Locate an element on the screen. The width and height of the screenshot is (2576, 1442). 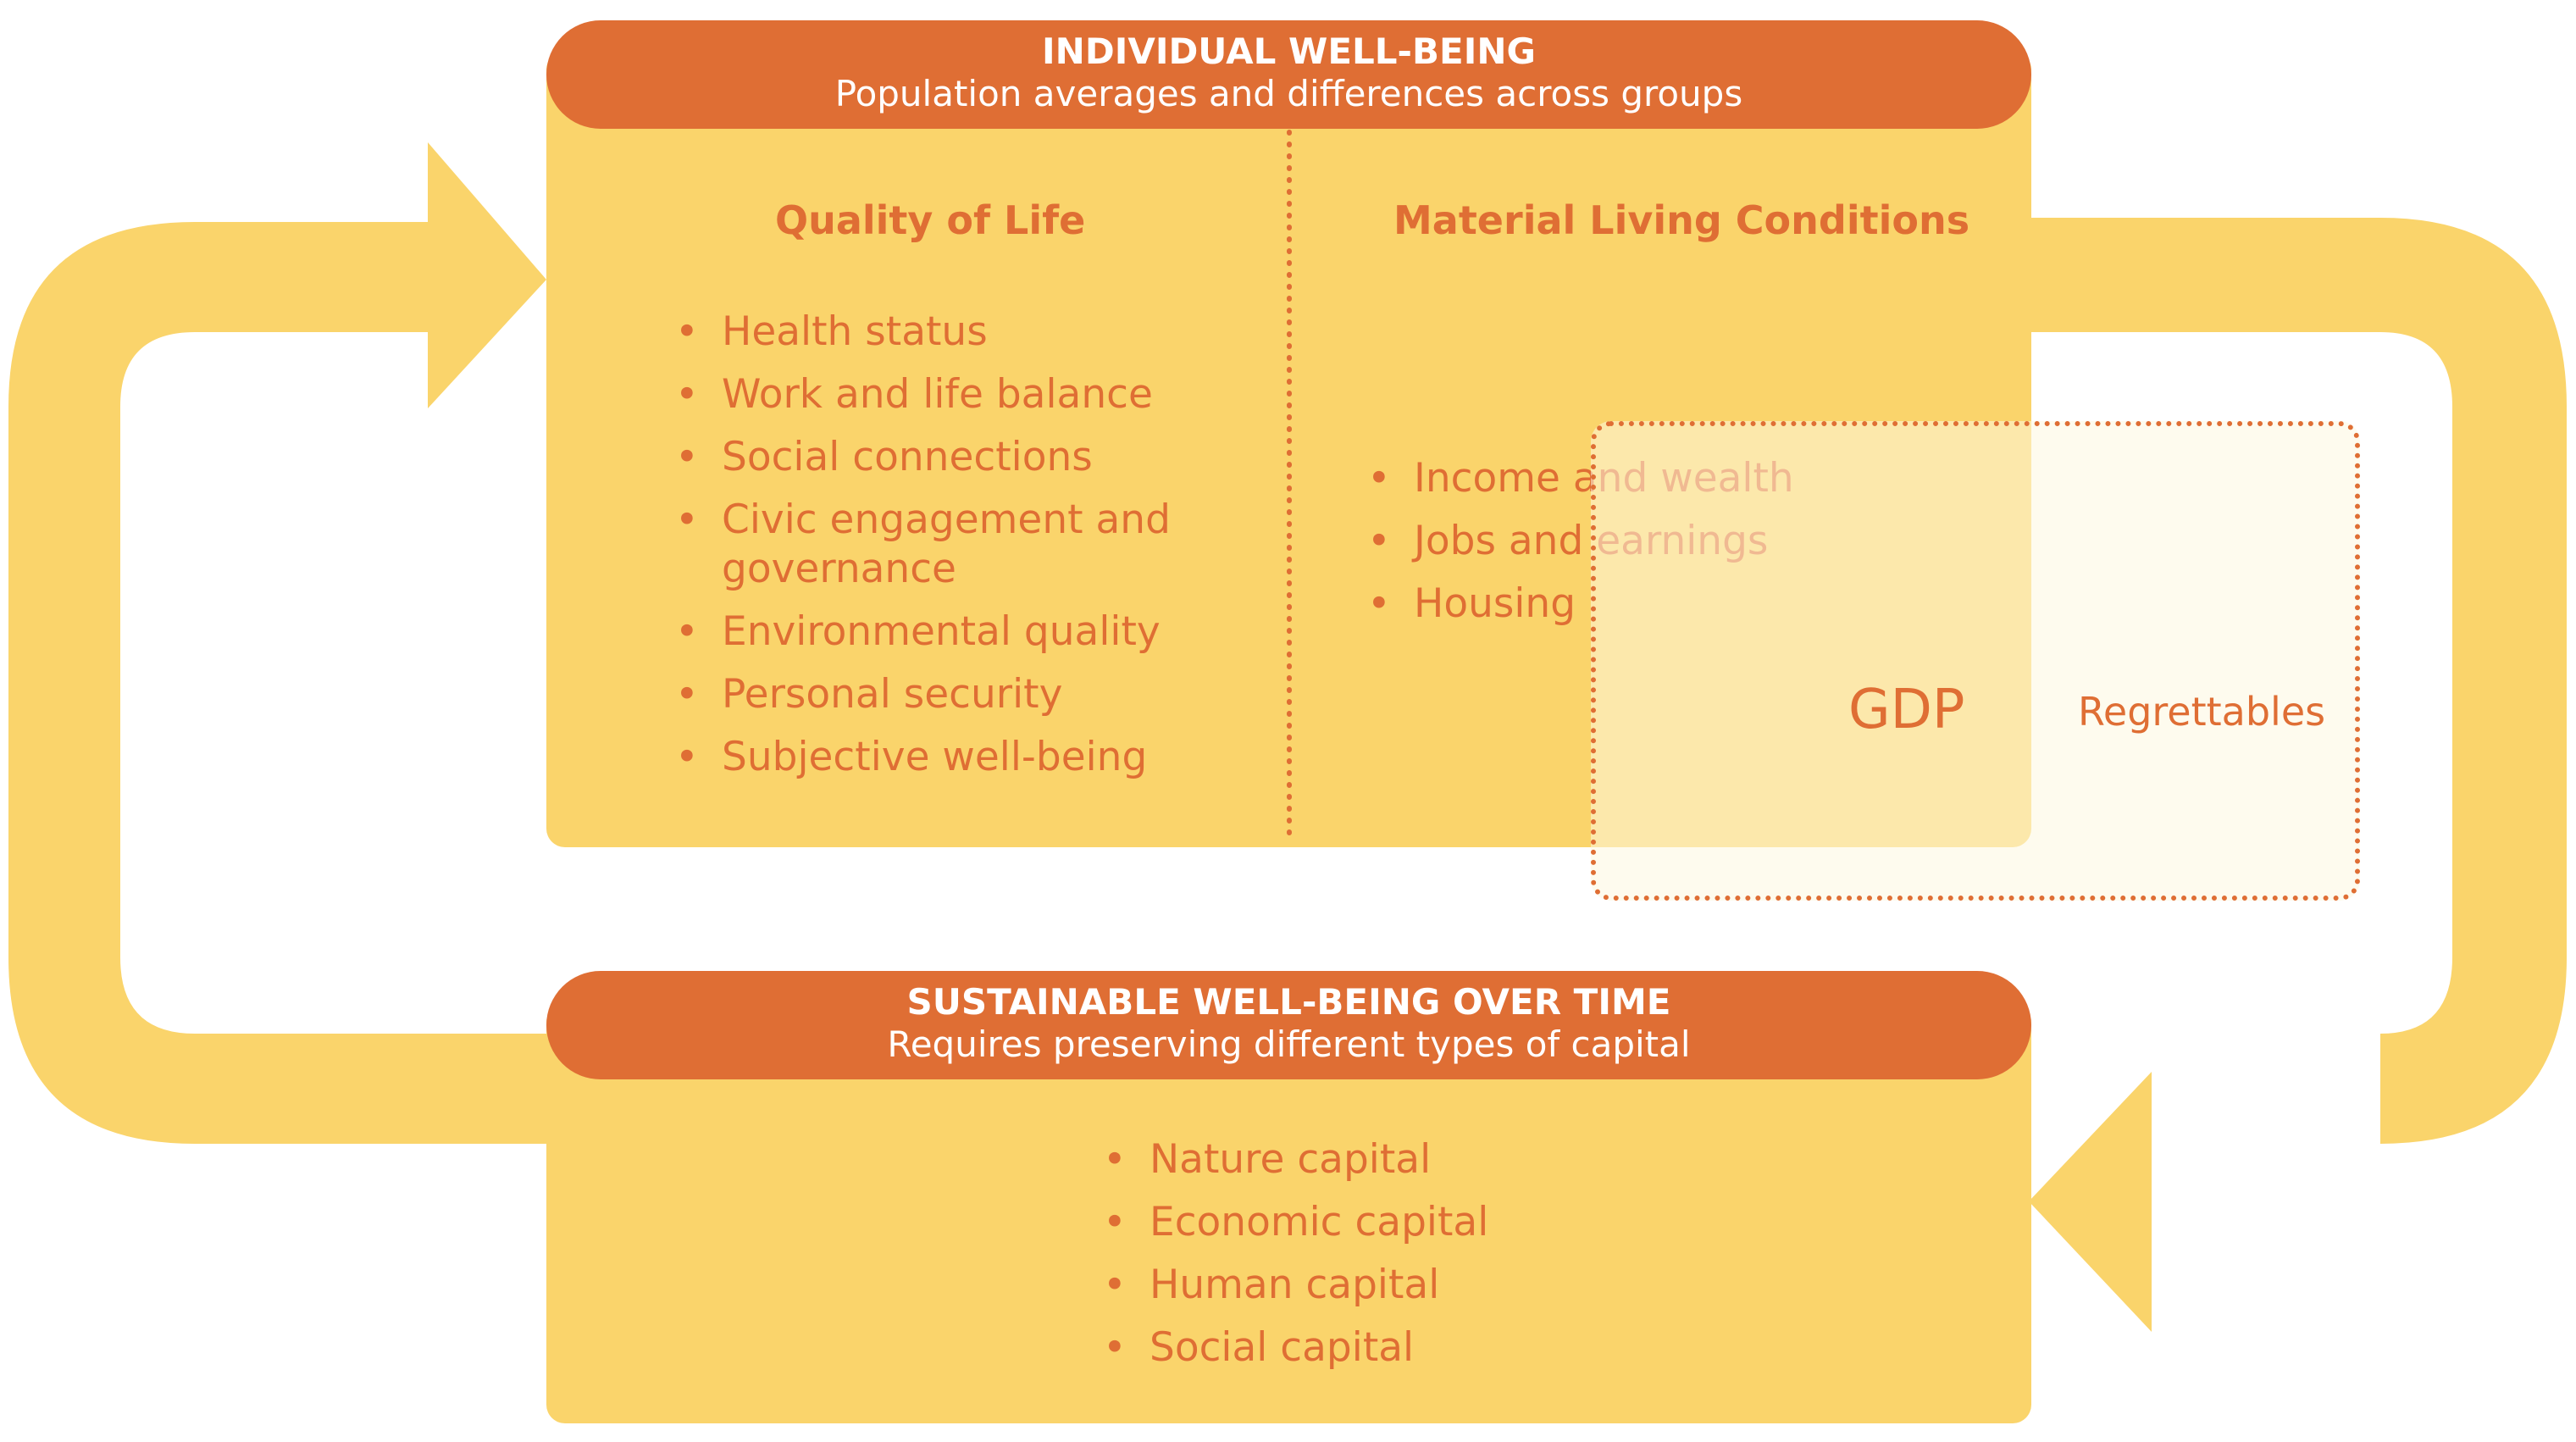
sustainable-wellbeing-title: SUSTAINABLE WELL-BEING OVER TIME is located at coordinates (1288, 1002).